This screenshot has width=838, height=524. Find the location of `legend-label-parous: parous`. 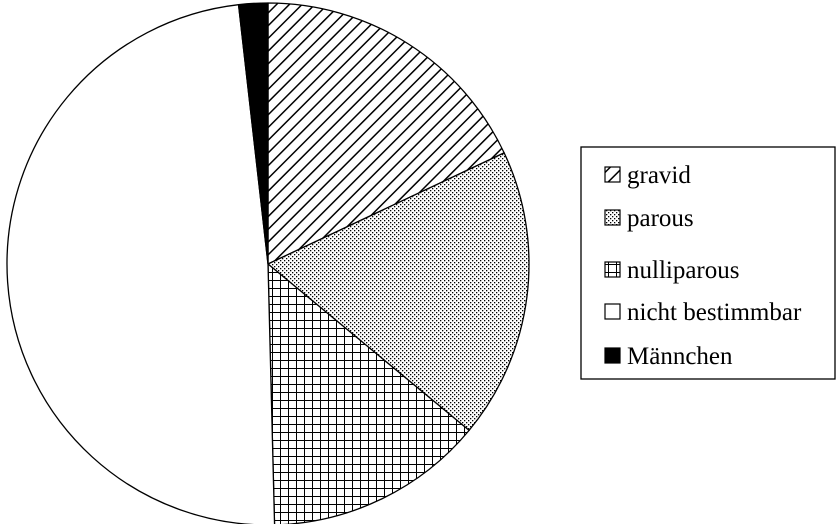

legend-label-parous: parous is located at coordinates (660, 218).